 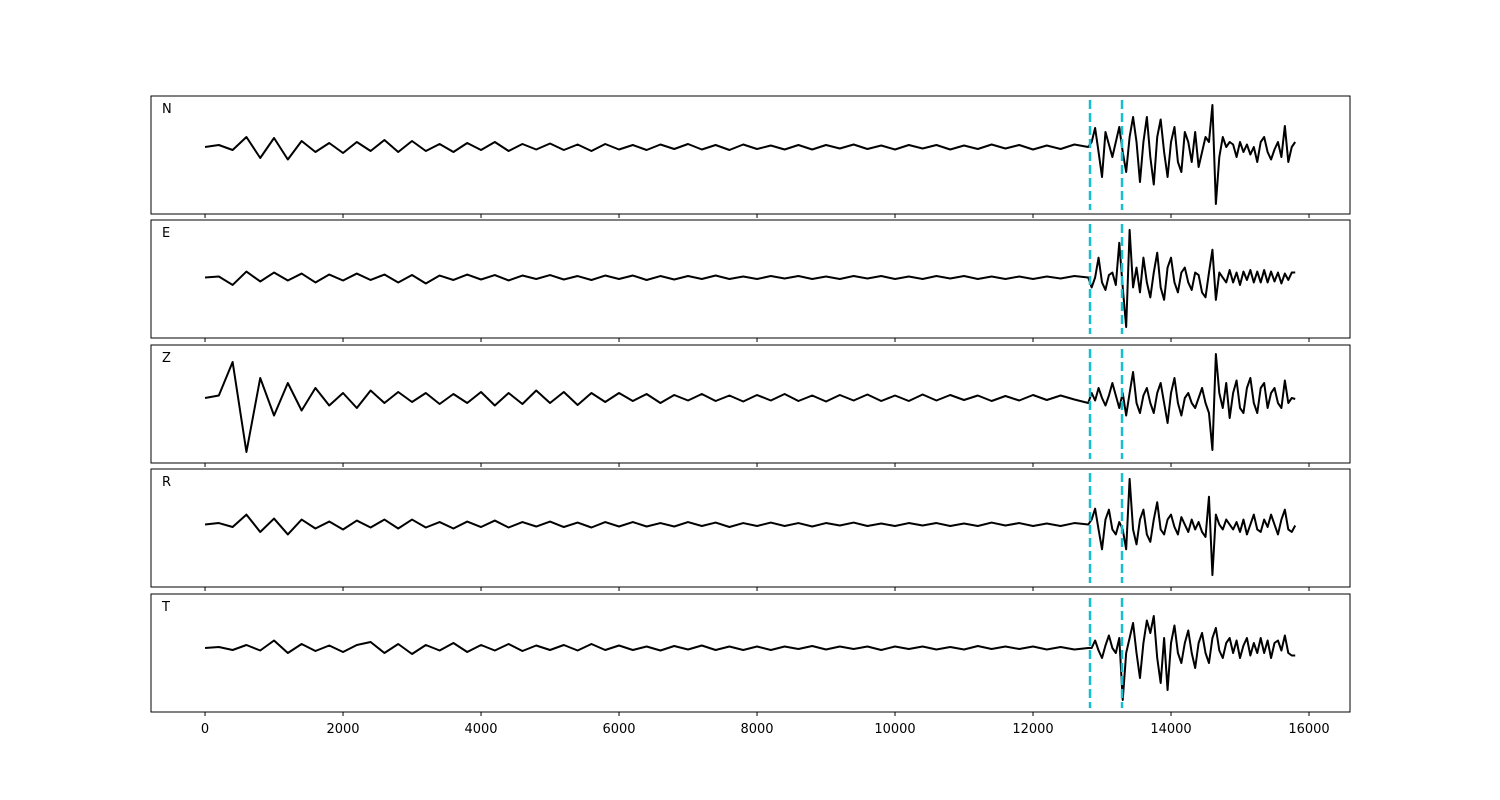 I want to click on panel-label: E, so click(x=166, y=233).